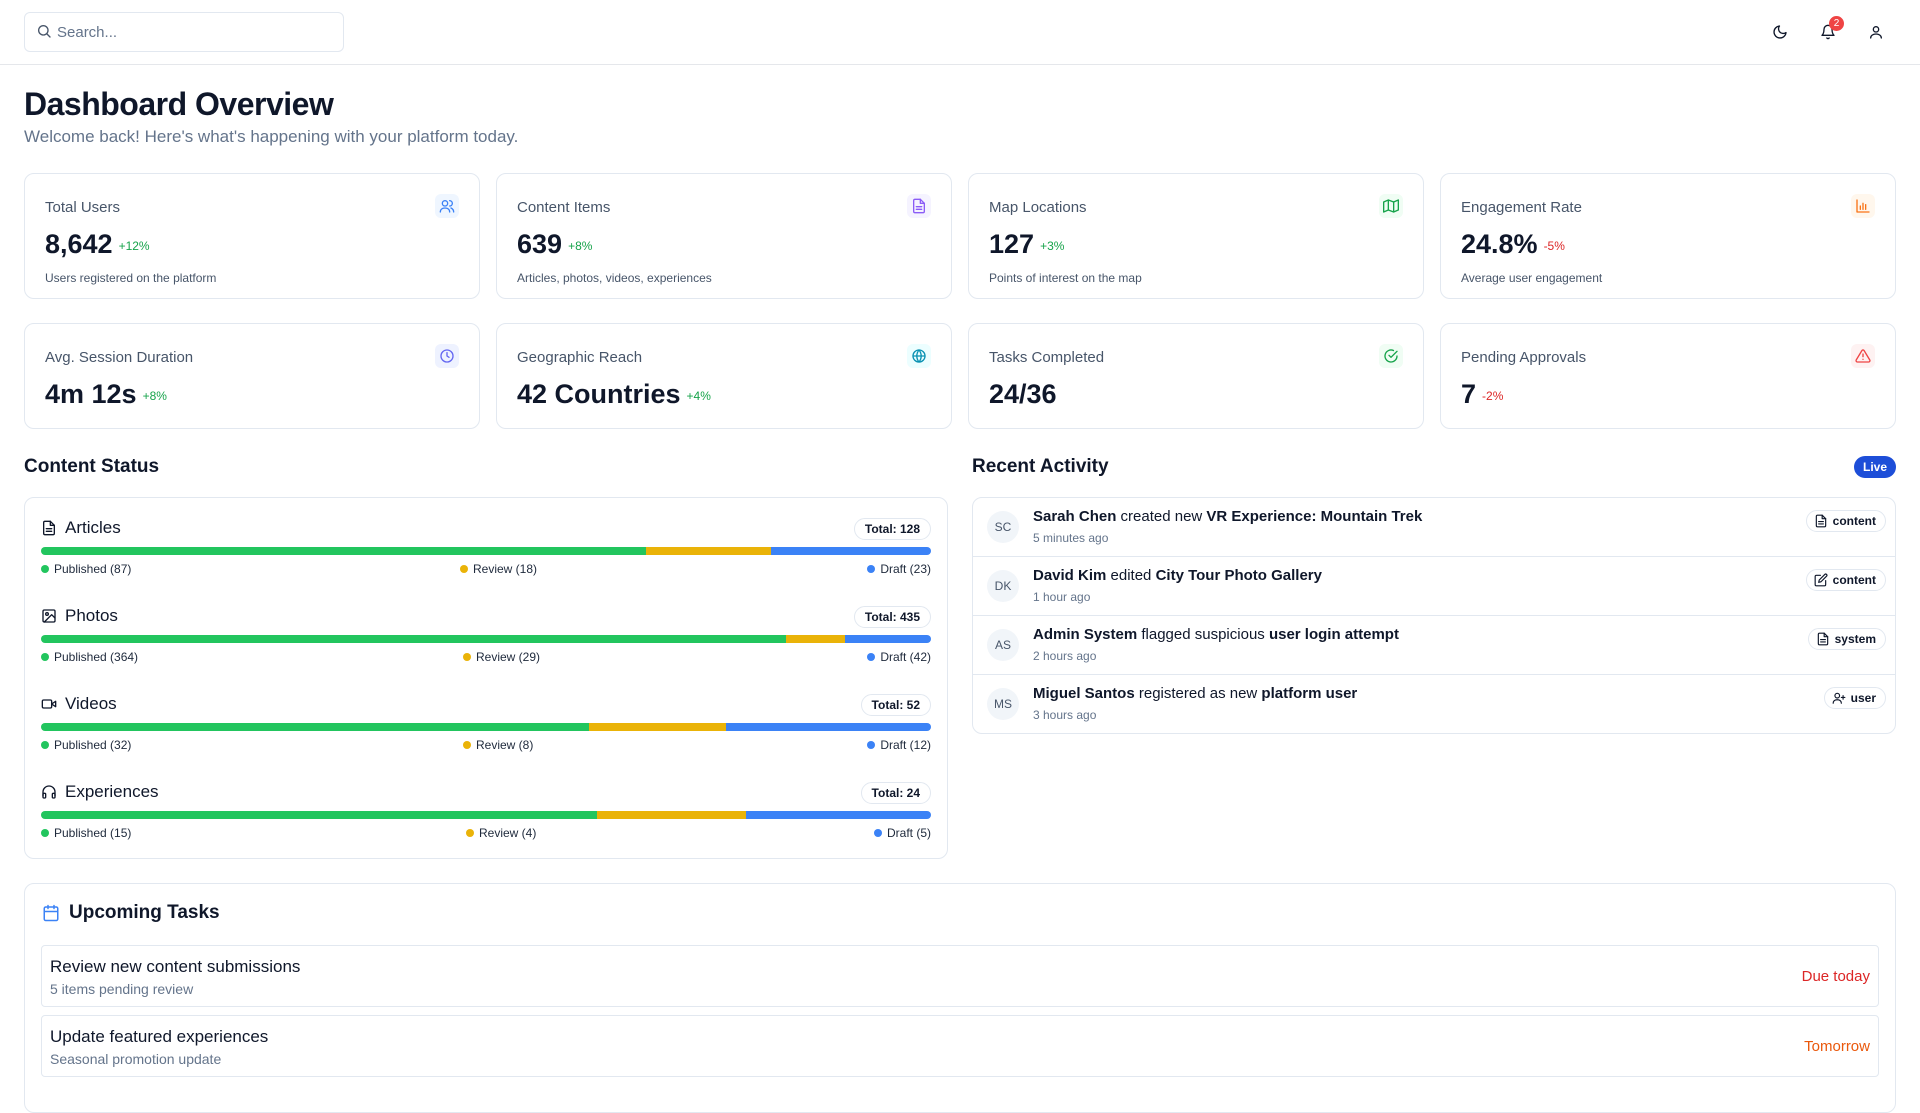 This screenshot has width=1920, height=1113. I want to click on stat-label: Content Items, so click(564, 207).